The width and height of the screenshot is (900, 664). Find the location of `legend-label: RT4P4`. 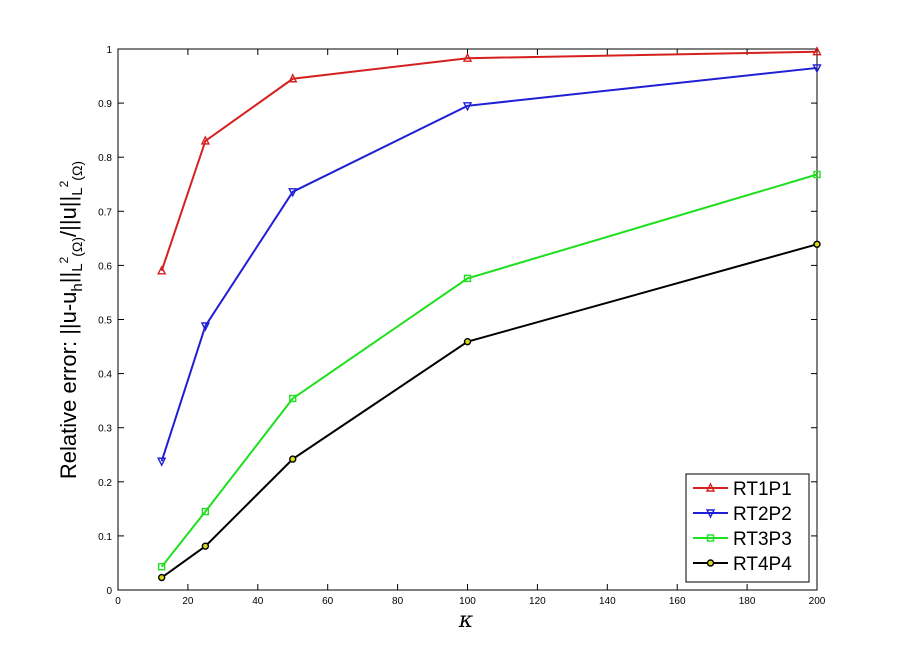

legend-label: RT4P4 is located at coordinates (762, 564).